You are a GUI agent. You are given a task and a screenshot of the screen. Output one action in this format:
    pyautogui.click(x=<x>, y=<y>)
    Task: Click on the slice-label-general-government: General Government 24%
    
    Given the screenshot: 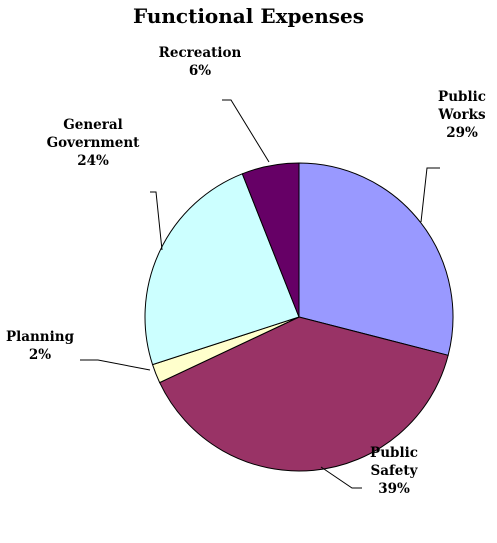 What is the action you would take?
    pyautogui.click(x=94, y=143)
    